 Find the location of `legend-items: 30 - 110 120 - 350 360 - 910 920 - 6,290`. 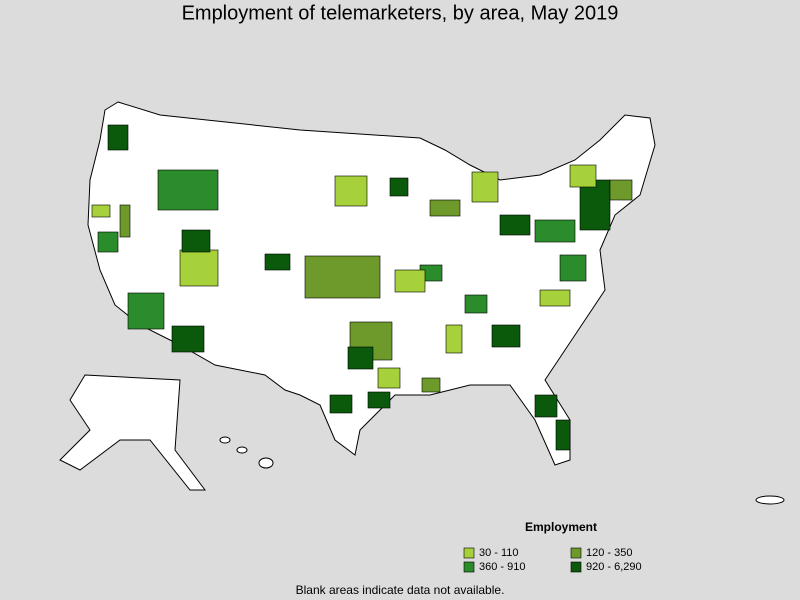

legend-items: 30 - 110 120 - 350 360 - 910 920 - 6,290 is located at coordinates (552, 560).